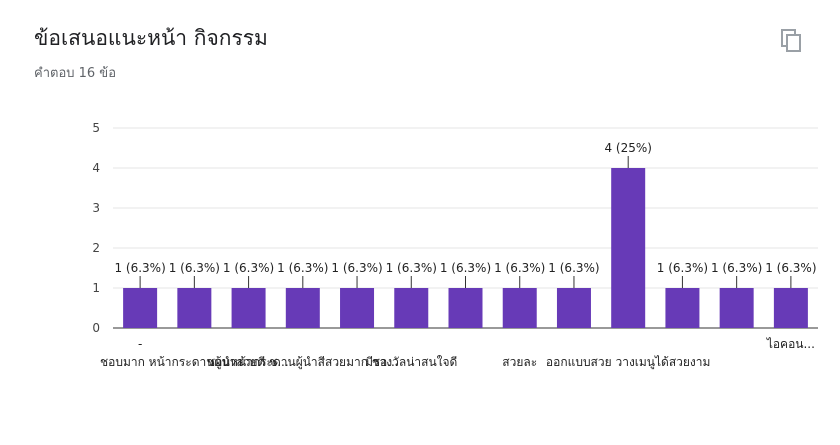 This screenshot has width=840, height=445. What do you see at coordinates (627, 148) in the screenshot?
I see `data-label: 4 (25%)` at bounding box center [627, 148].